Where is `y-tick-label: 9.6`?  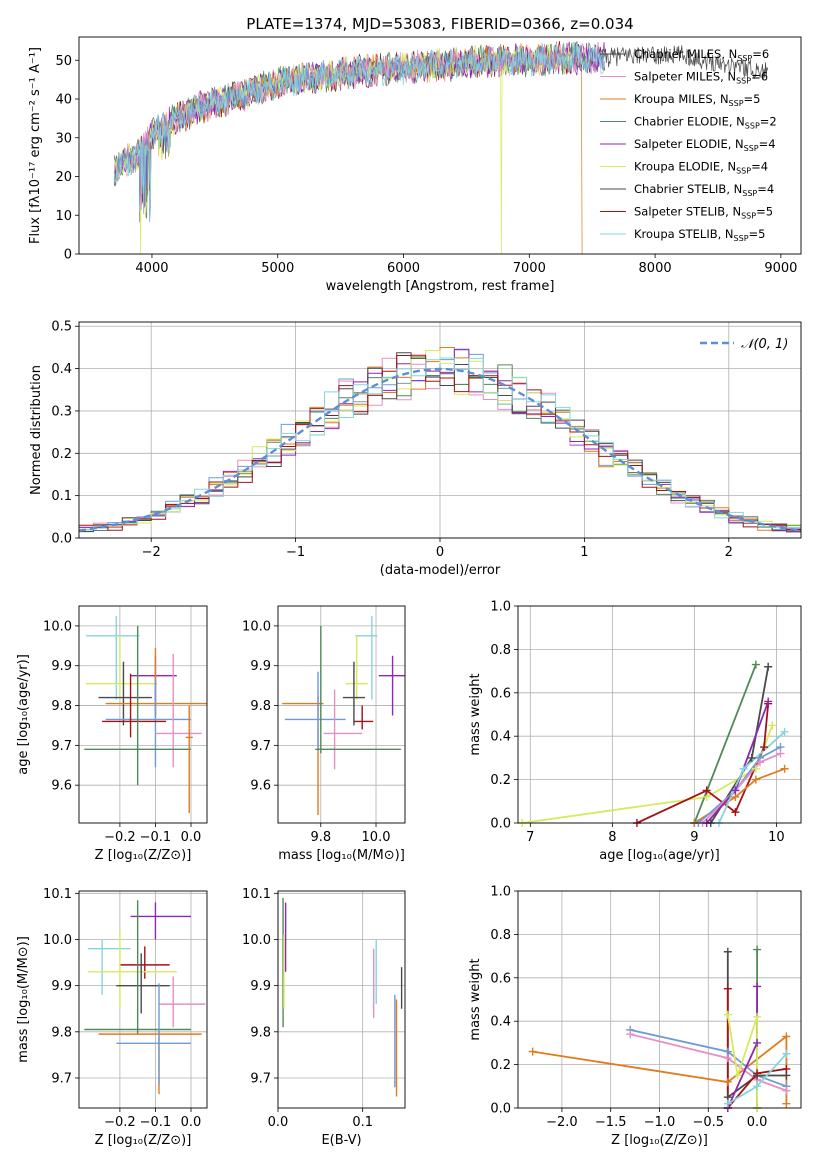 y-tick-label: 9.6 is located at coordinates (61, 786).